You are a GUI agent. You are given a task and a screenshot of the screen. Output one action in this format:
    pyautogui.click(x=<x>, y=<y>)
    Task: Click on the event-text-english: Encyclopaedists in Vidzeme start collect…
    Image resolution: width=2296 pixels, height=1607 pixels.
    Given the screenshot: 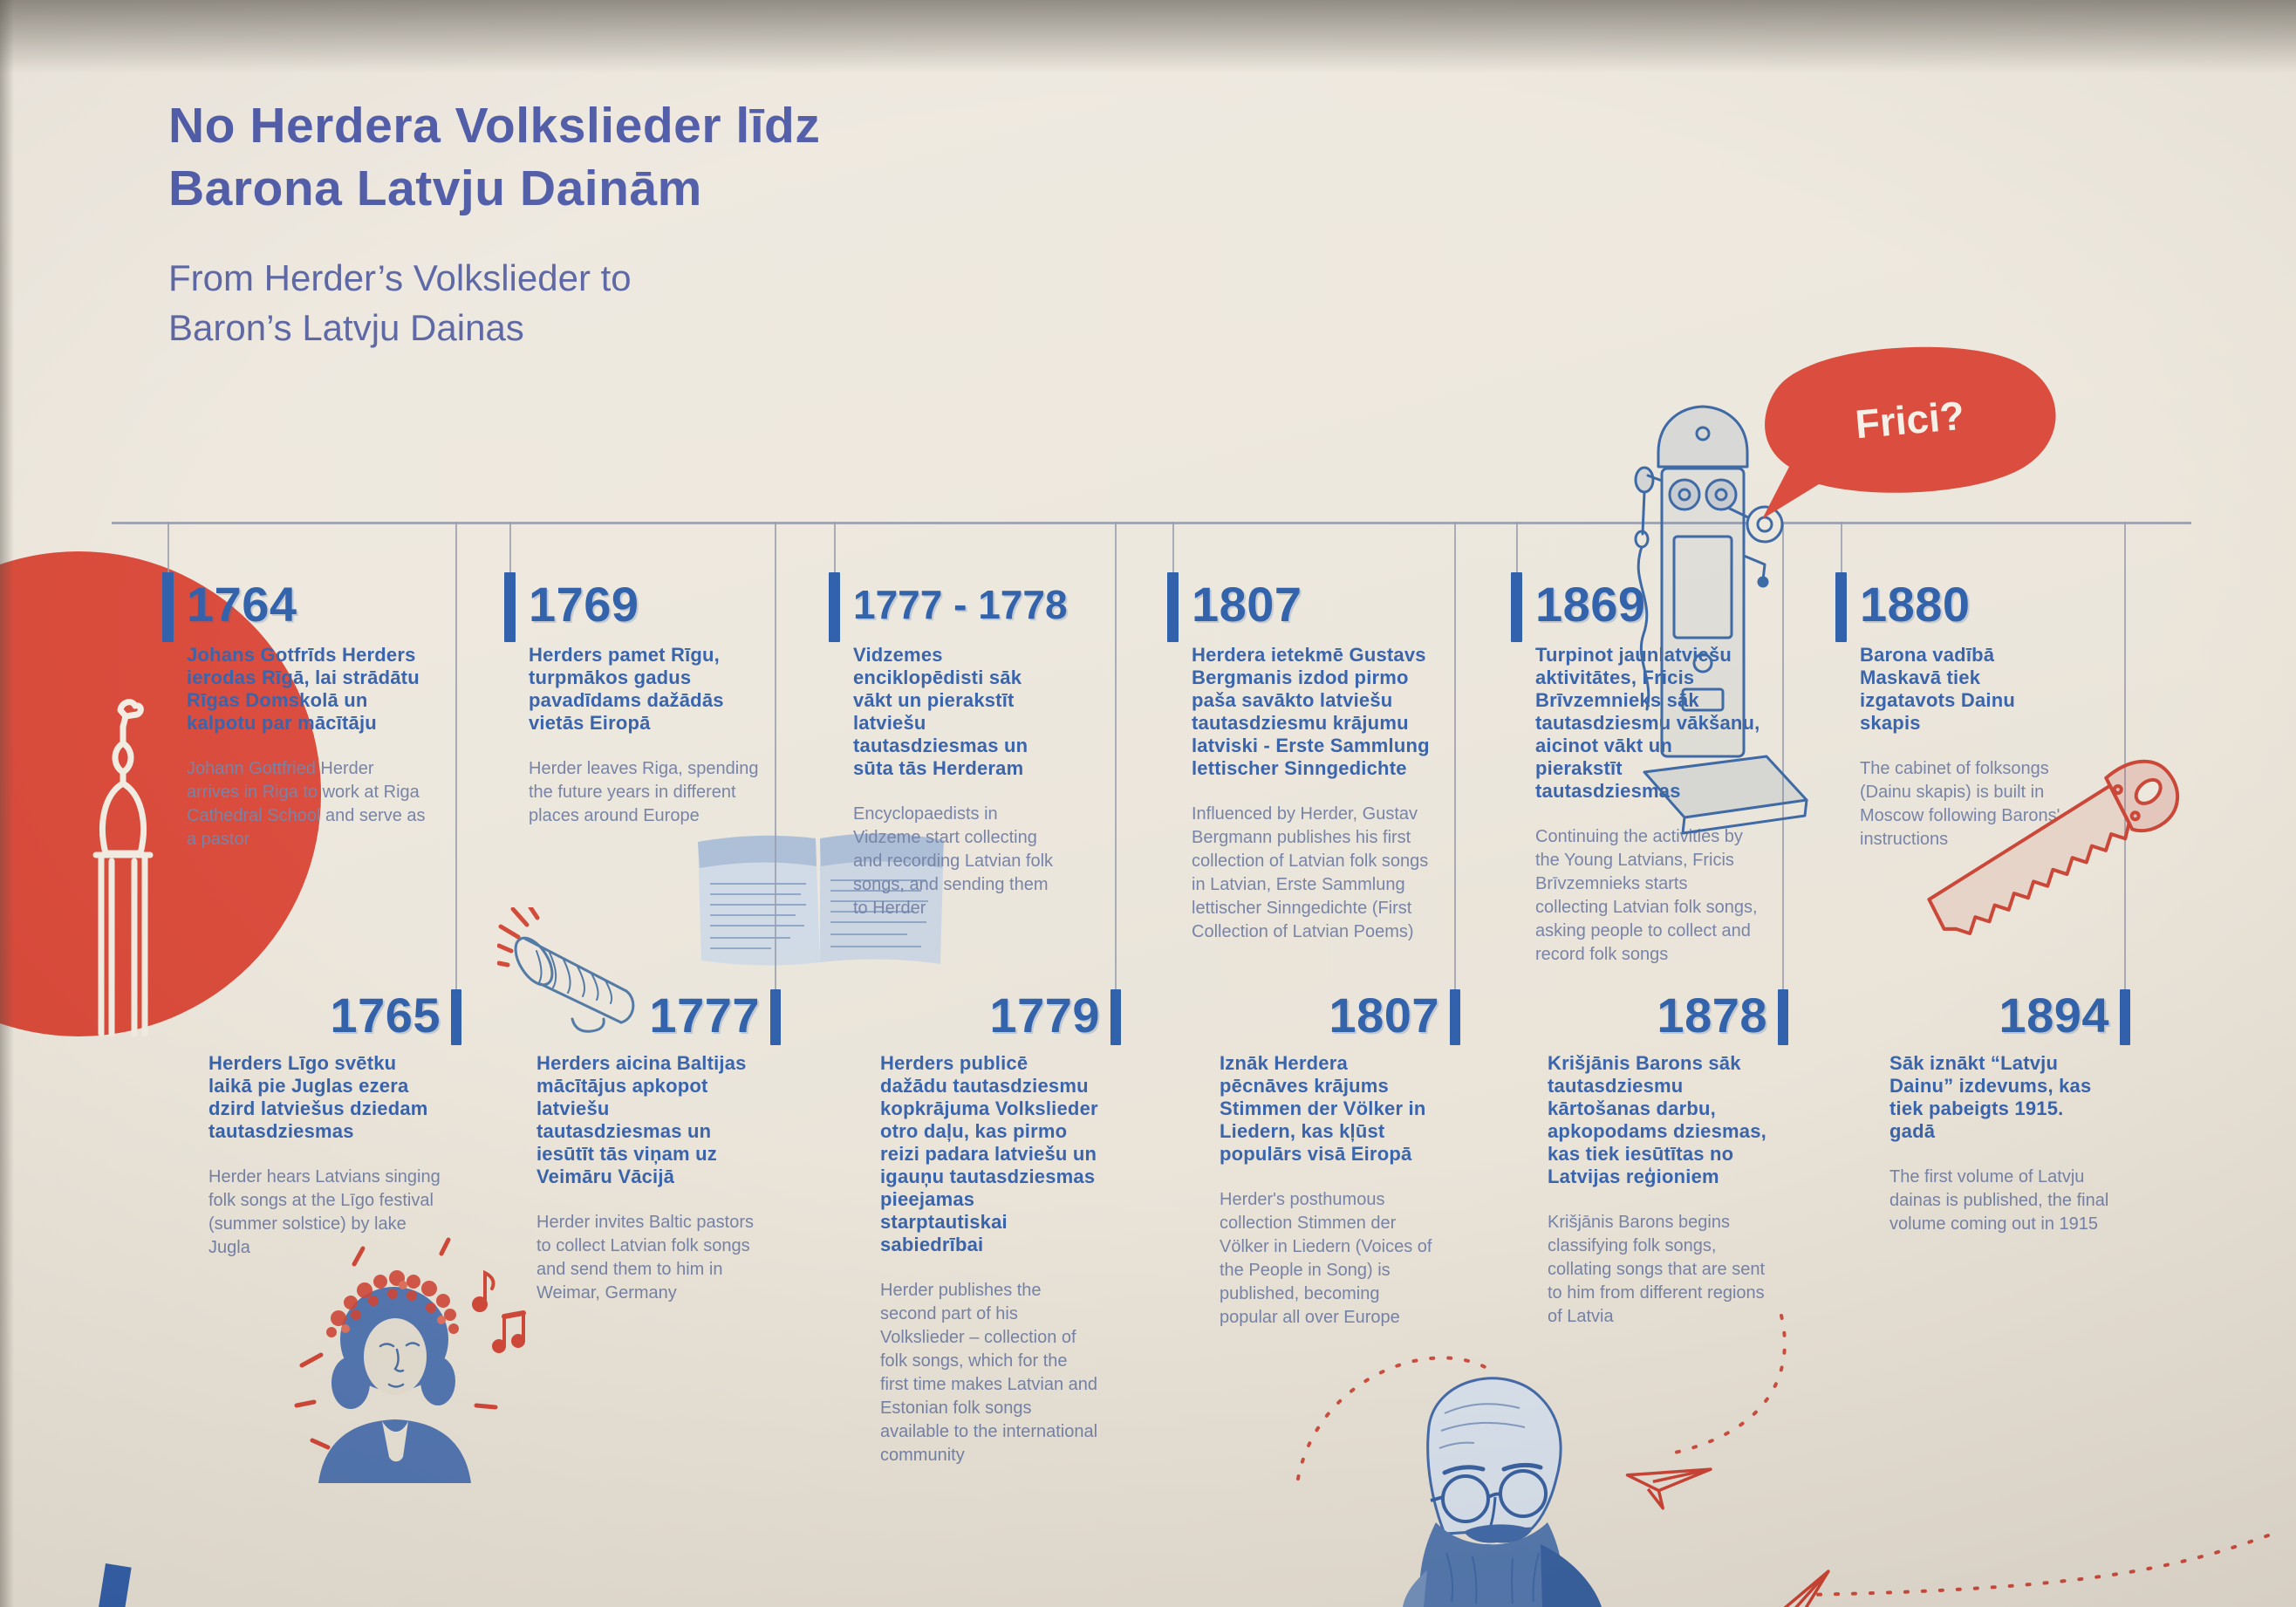 What is the action you would take?
    pyautogui.click(x=953, y=861)
    